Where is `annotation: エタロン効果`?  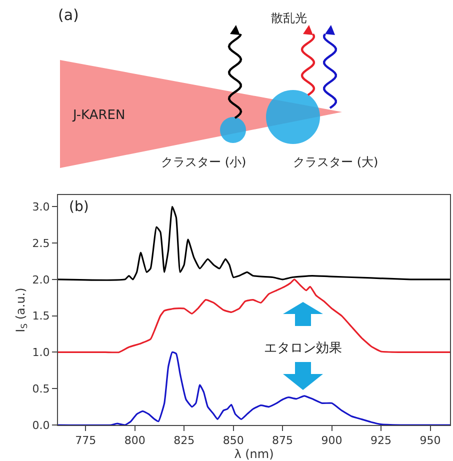 annotation: エタロン効果 is located at coordinates (303, 348).